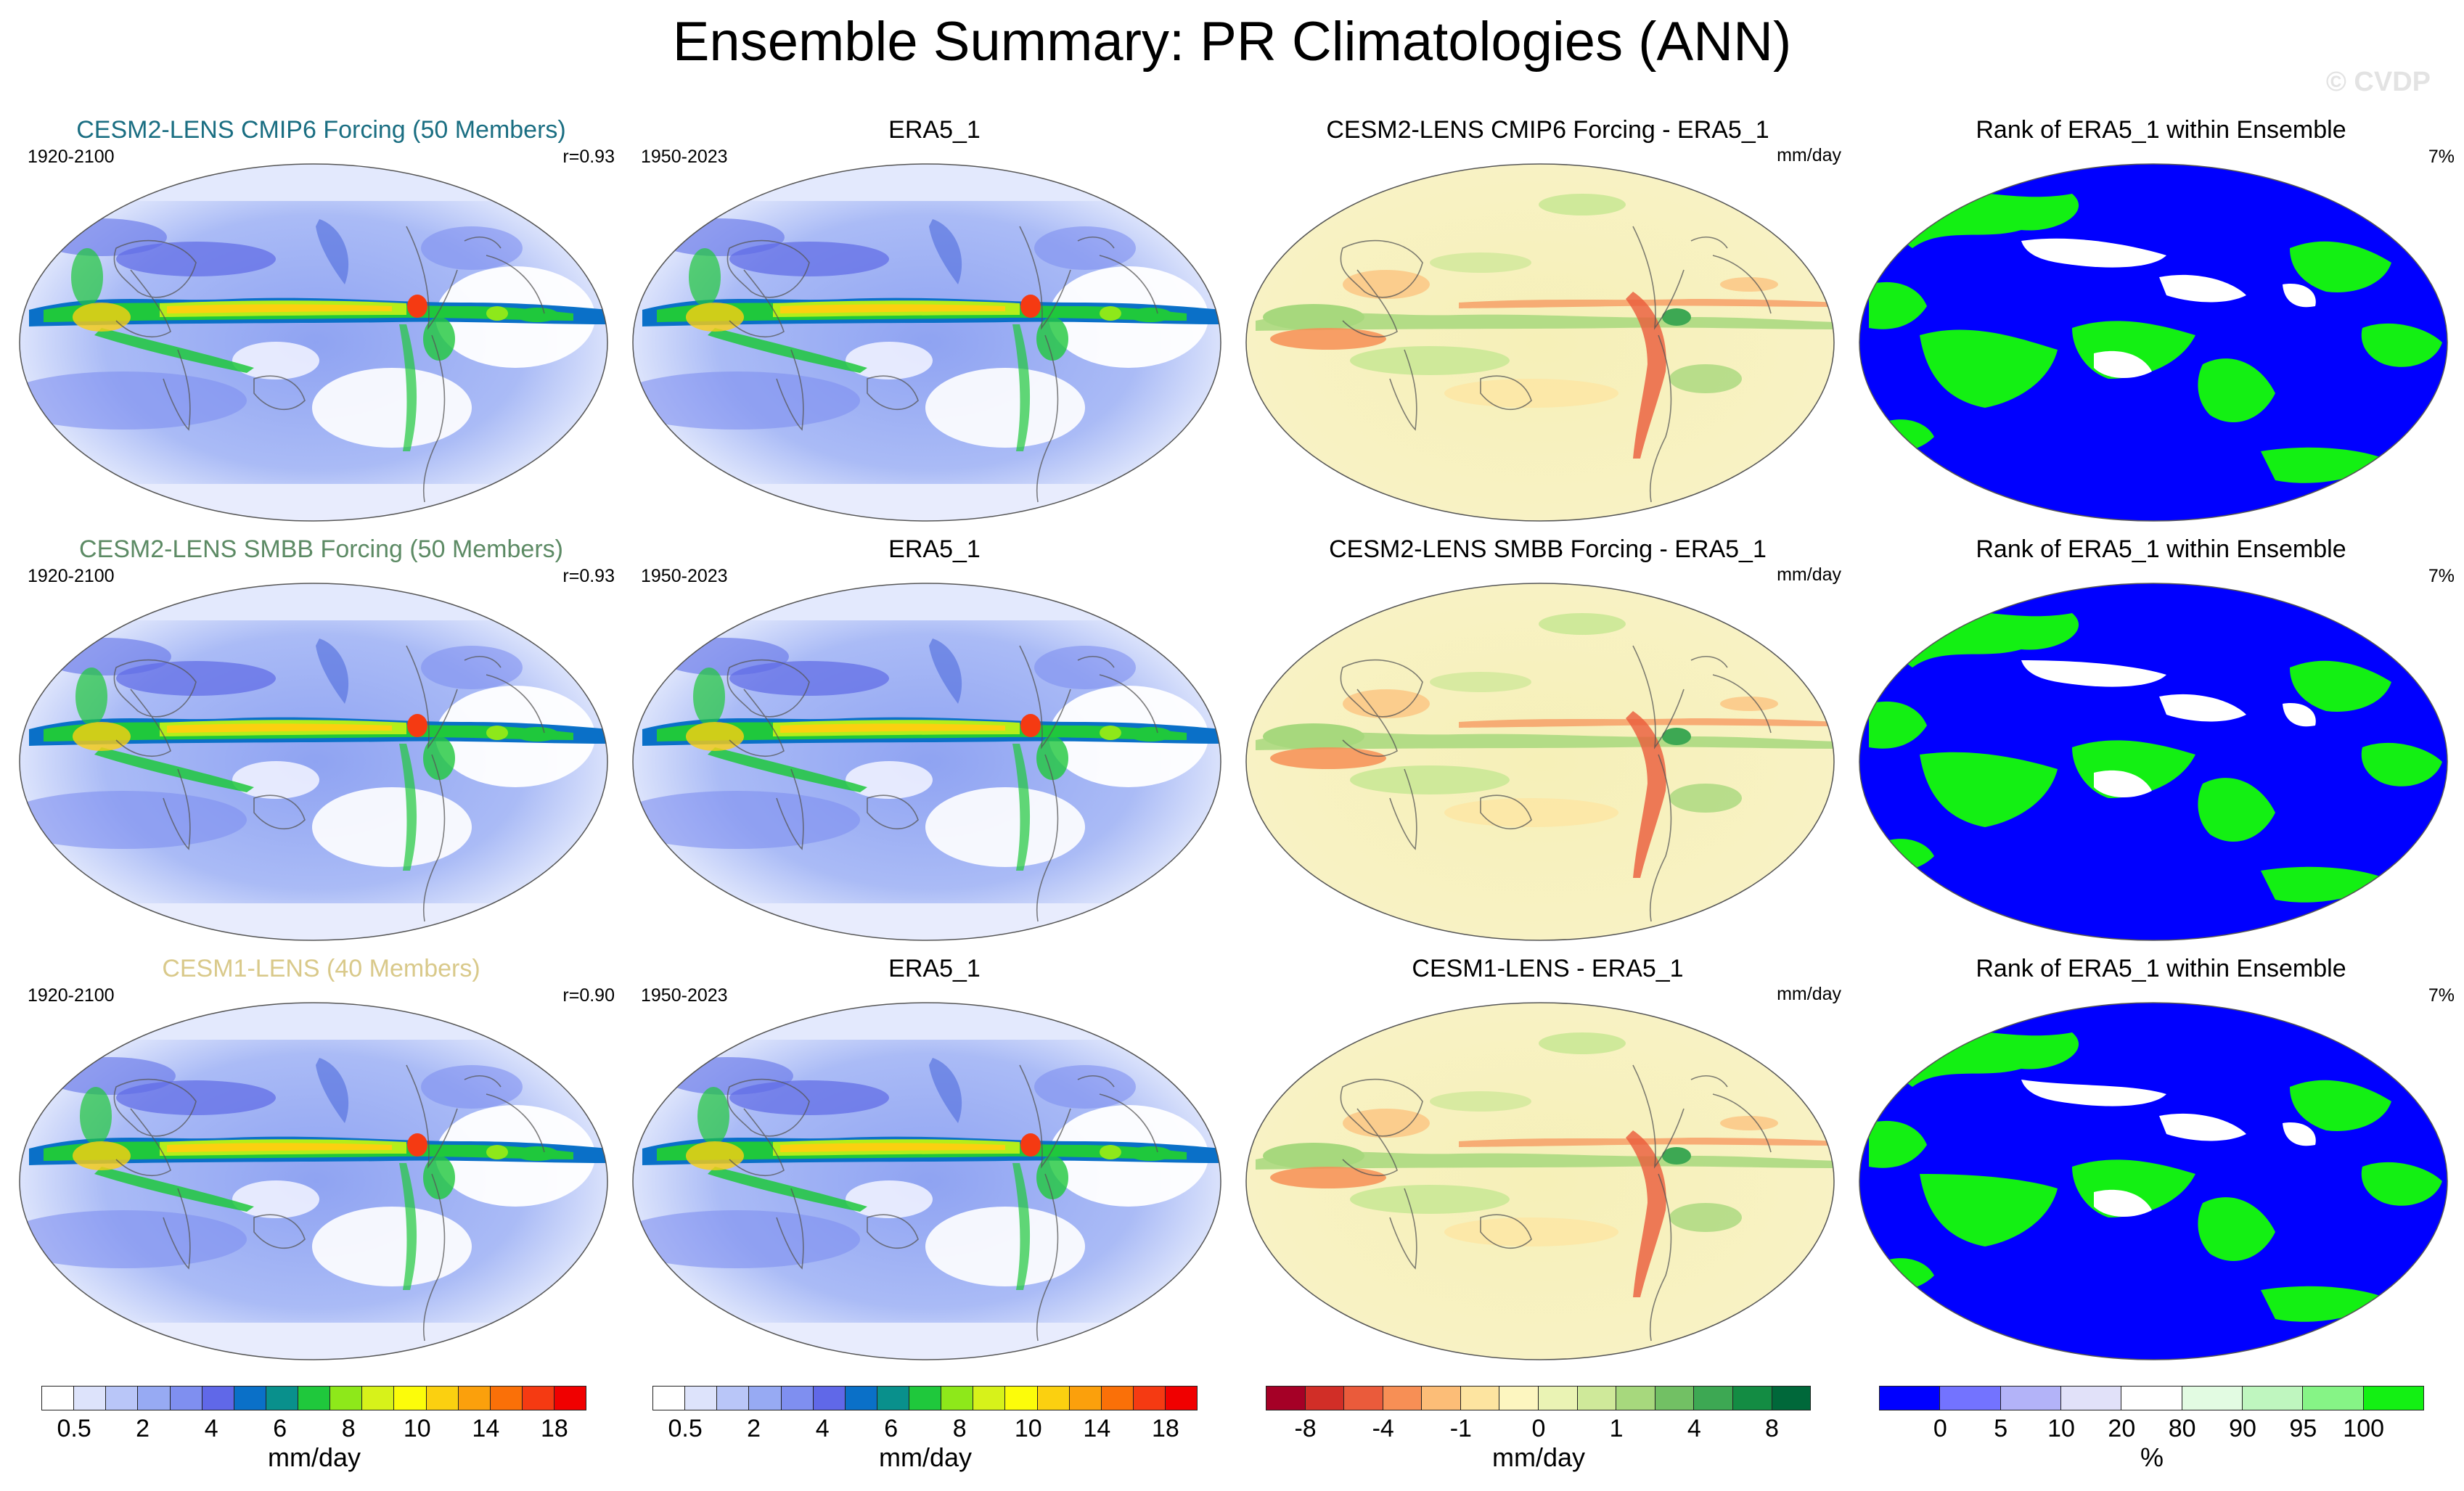  Describe the element at coordinates (2364, 1428) in the screenshot. I see `colorbar-tick-label: 100` at that location.